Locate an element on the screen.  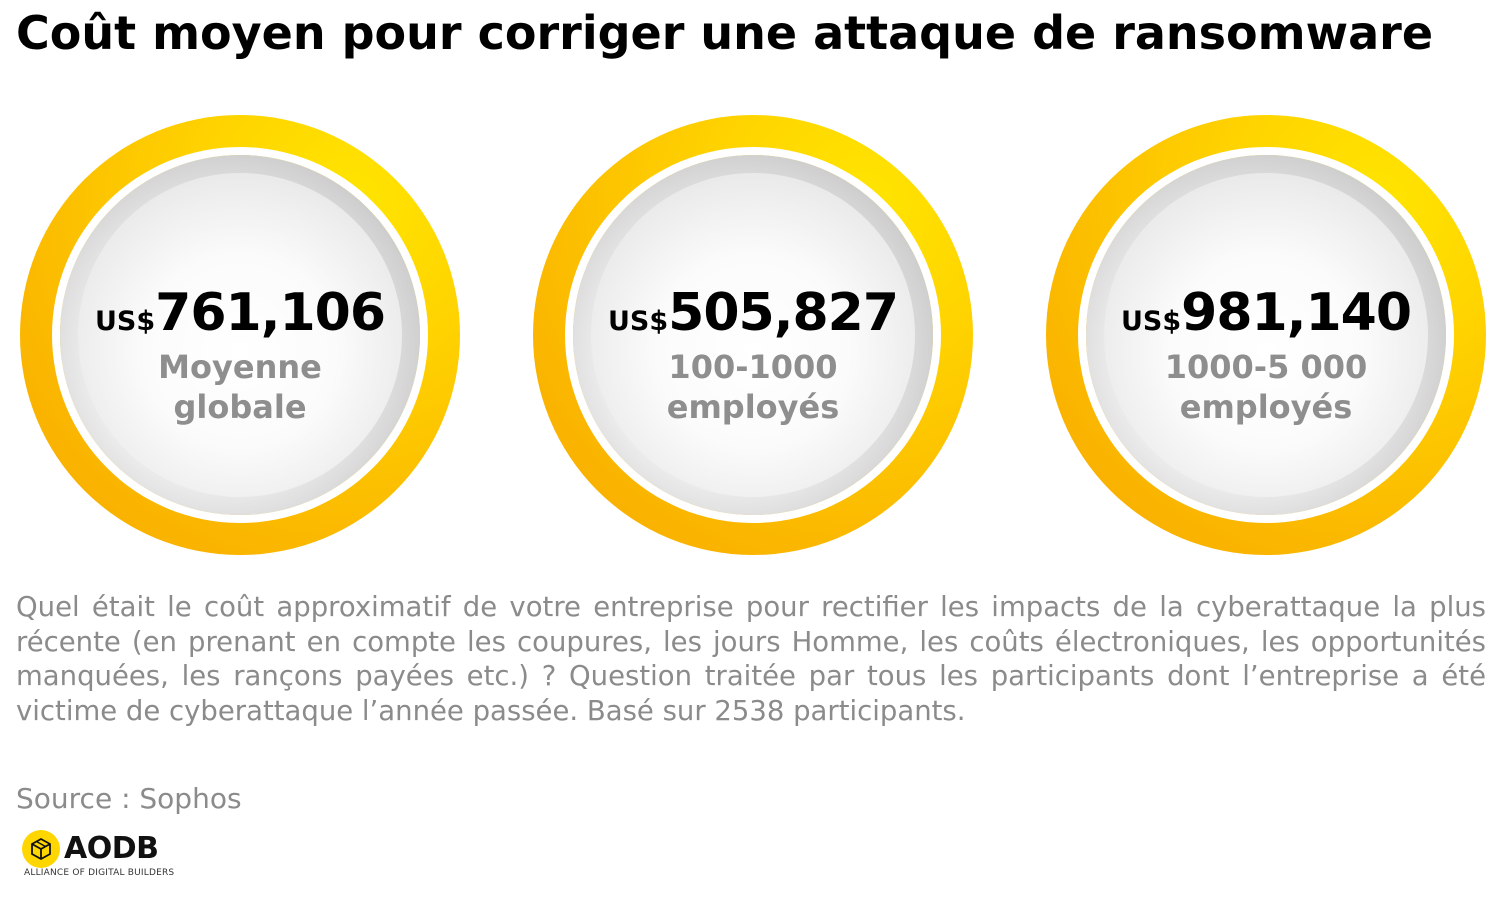
stat-number: 981,140 is located at coordinates (1296, 313).